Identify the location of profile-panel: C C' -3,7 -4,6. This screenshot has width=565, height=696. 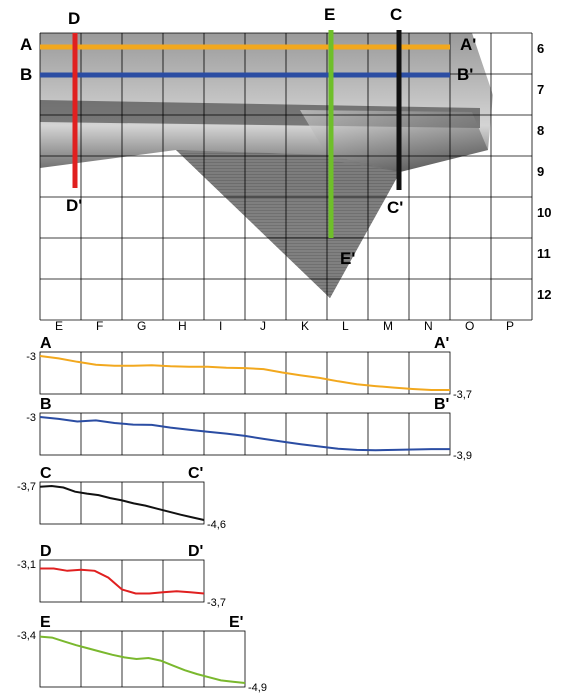
(121, 498).